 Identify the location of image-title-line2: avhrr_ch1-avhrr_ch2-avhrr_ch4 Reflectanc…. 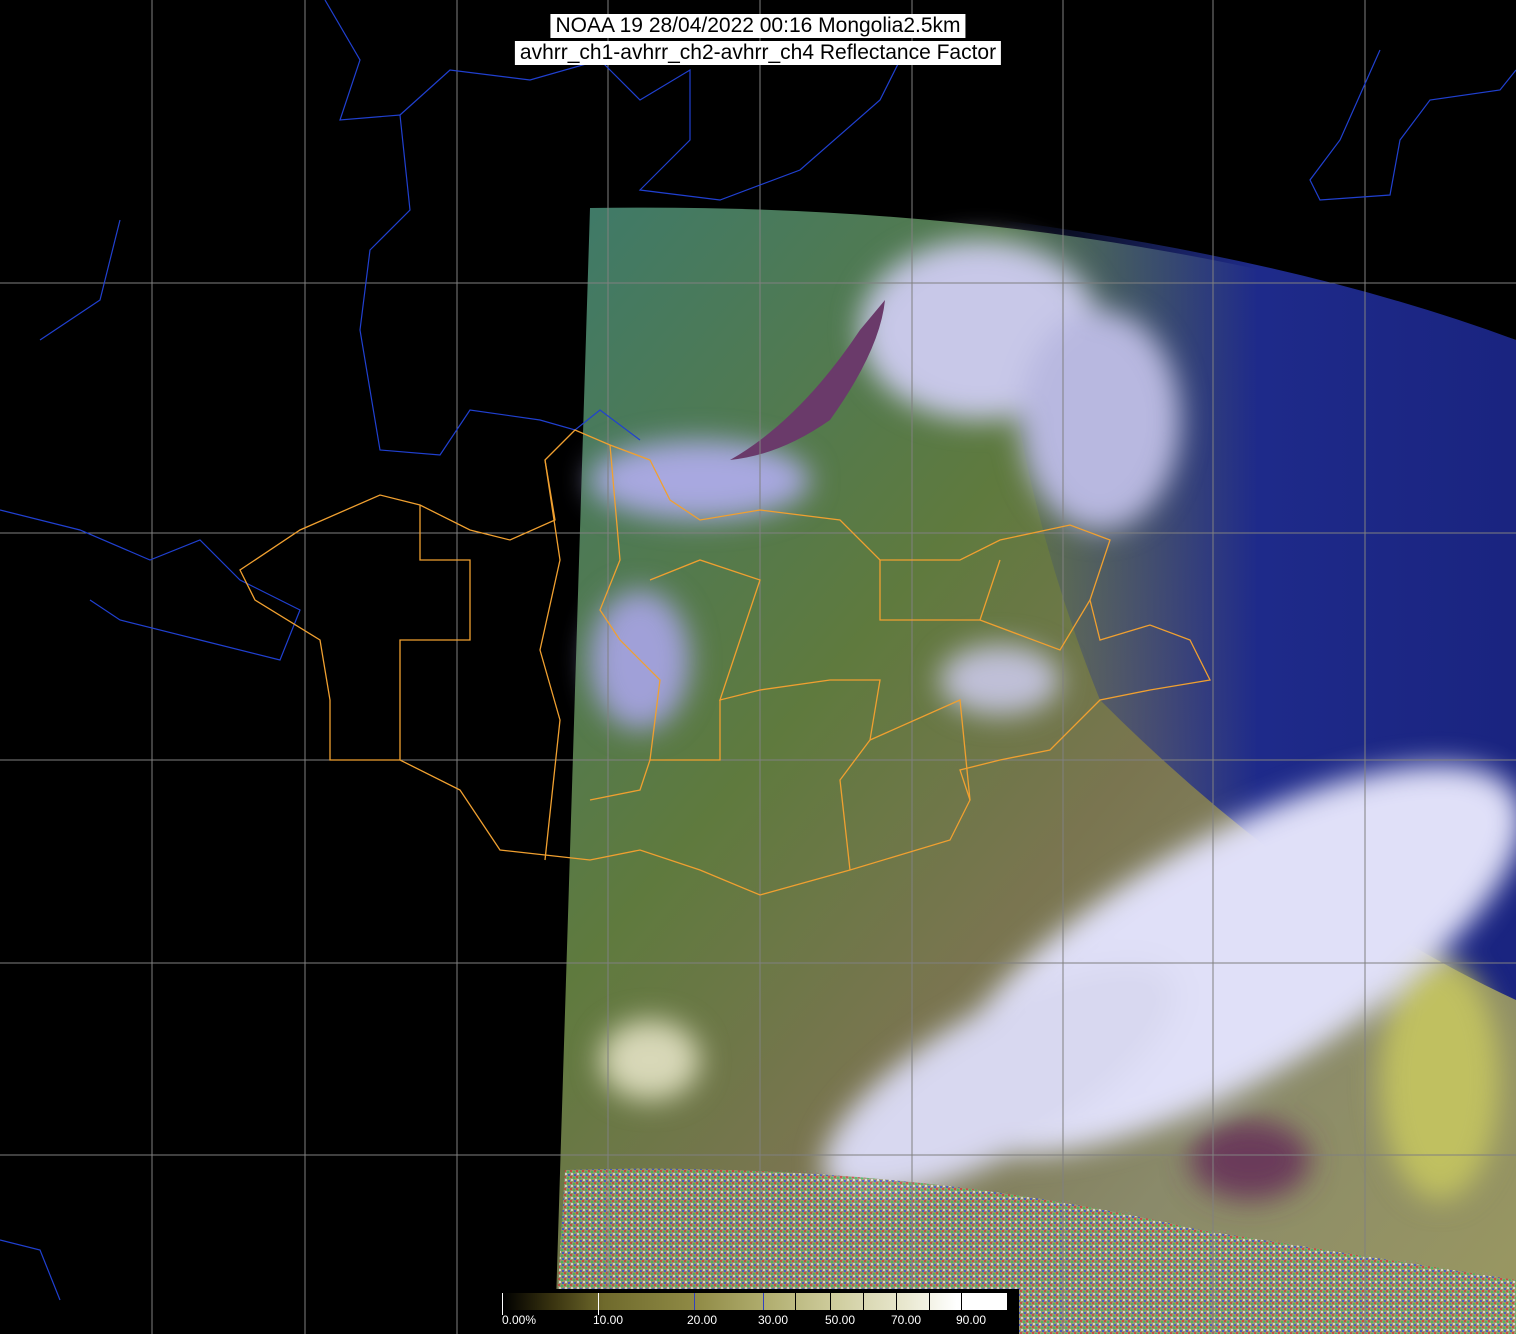
(758, 53).